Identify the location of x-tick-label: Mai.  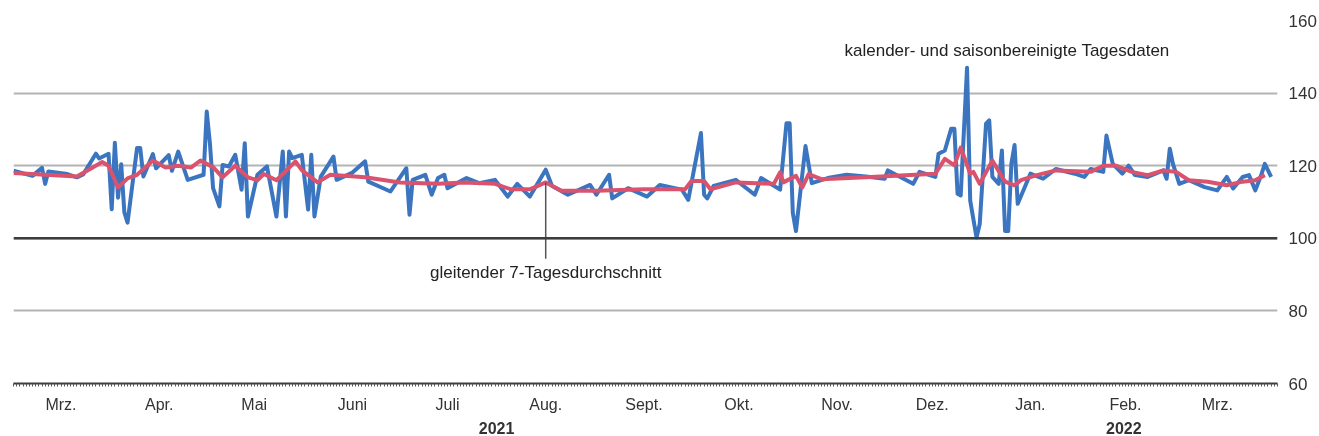
(254, 404).